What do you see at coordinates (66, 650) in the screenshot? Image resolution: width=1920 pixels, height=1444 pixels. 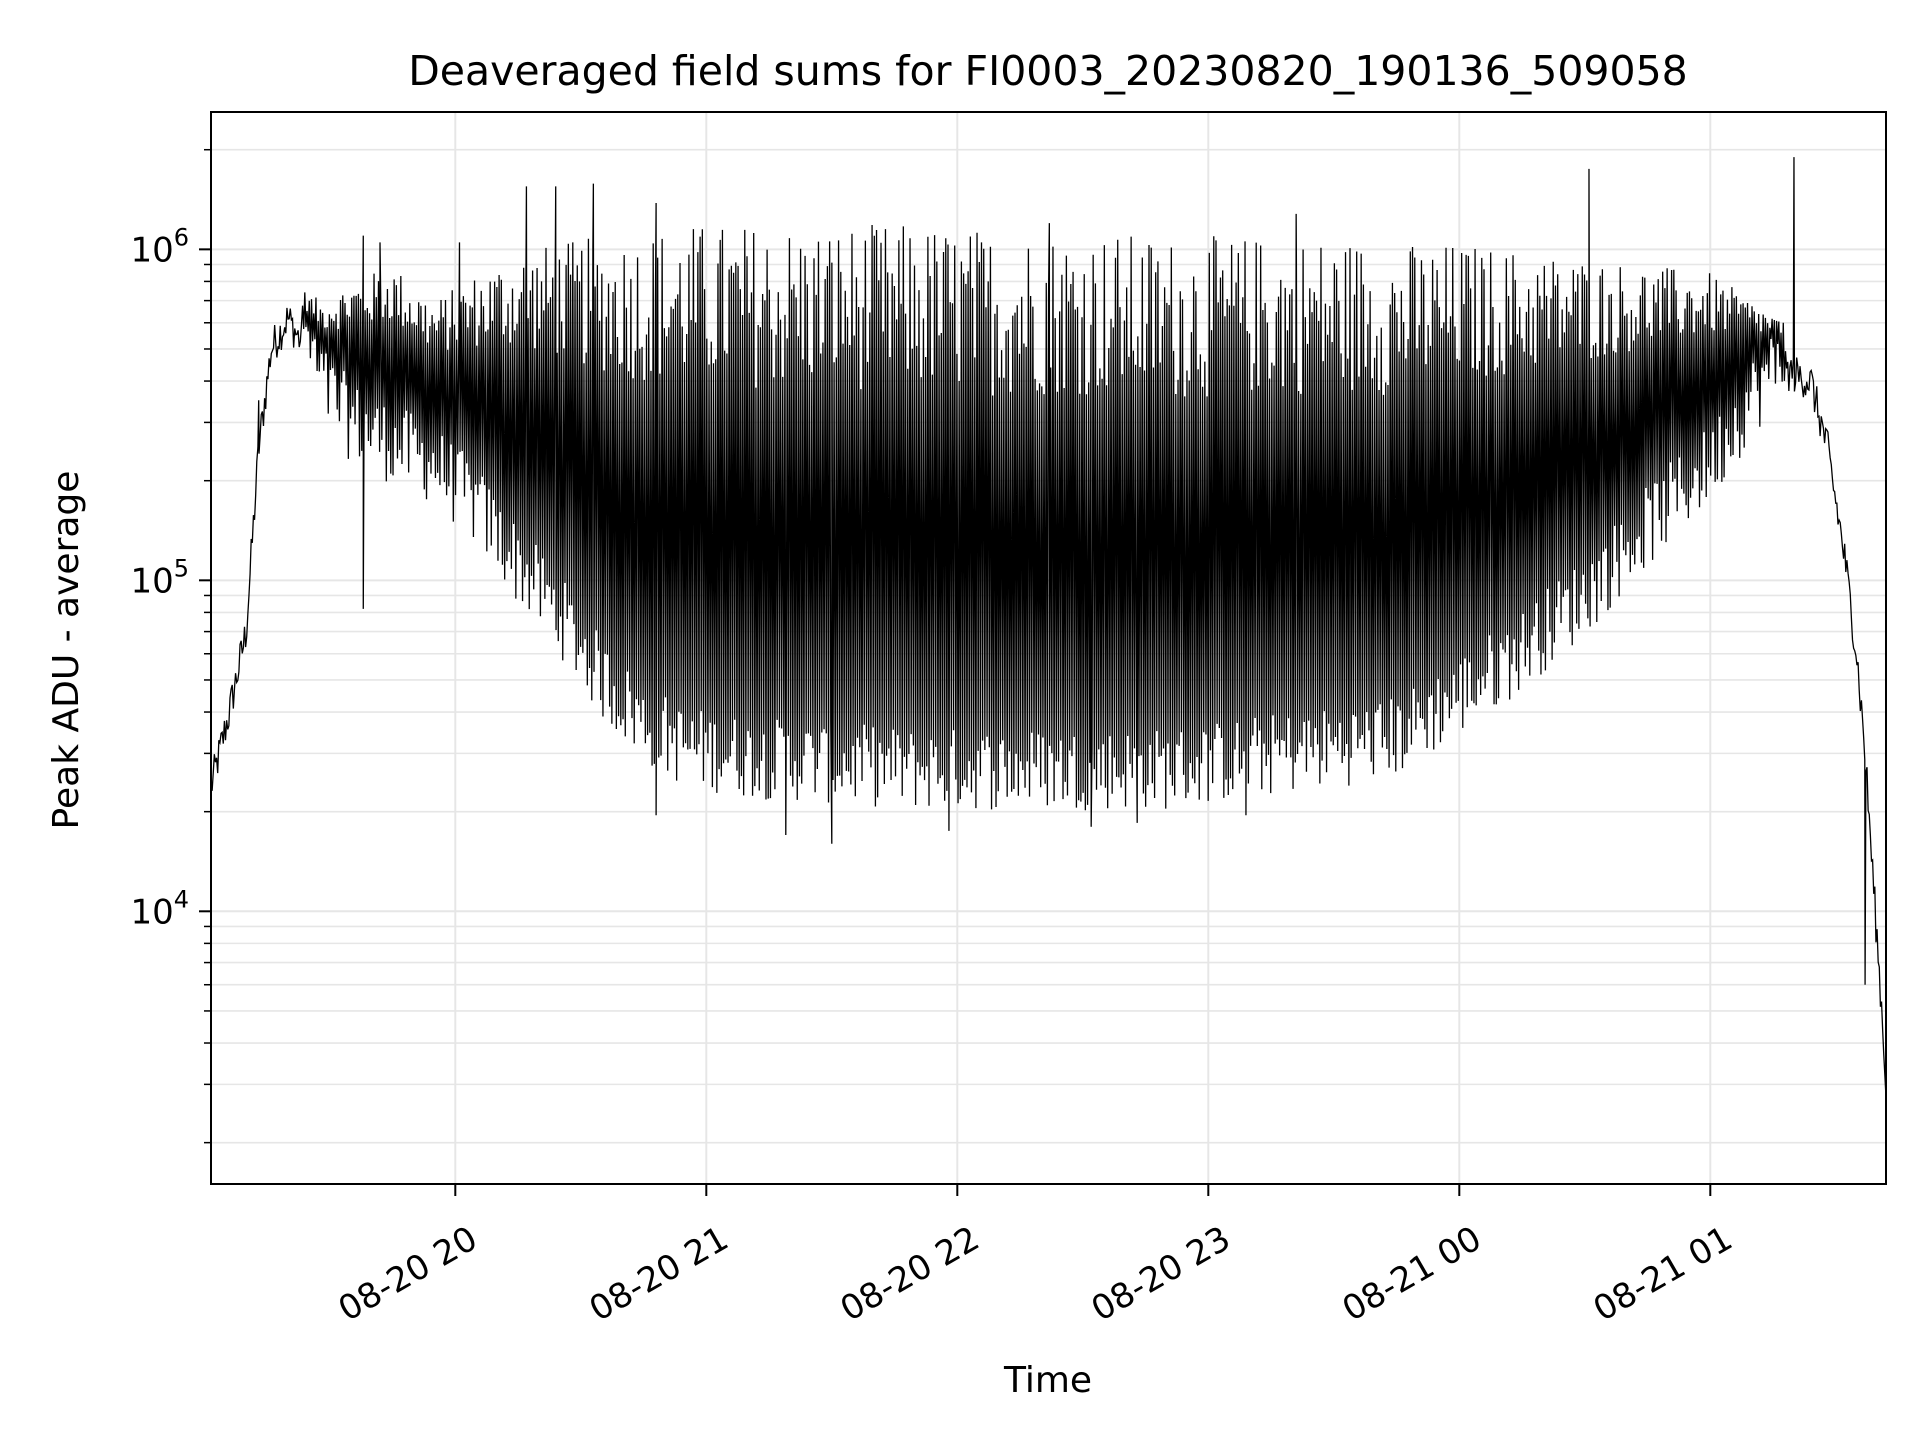 I see `y-axis-label: Peak ADU - average` at bounding box center [66, 650].